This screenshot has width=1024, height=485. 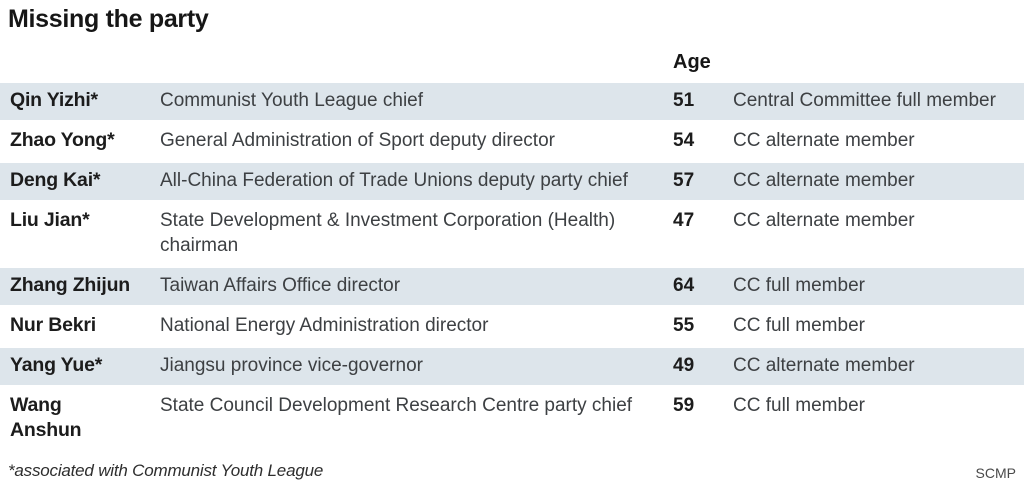 What do you see at coordinates (291, 365) in the screenshot?
I see `official-position: Jiangsu province vice-governor` at bounding box center [291, 365].